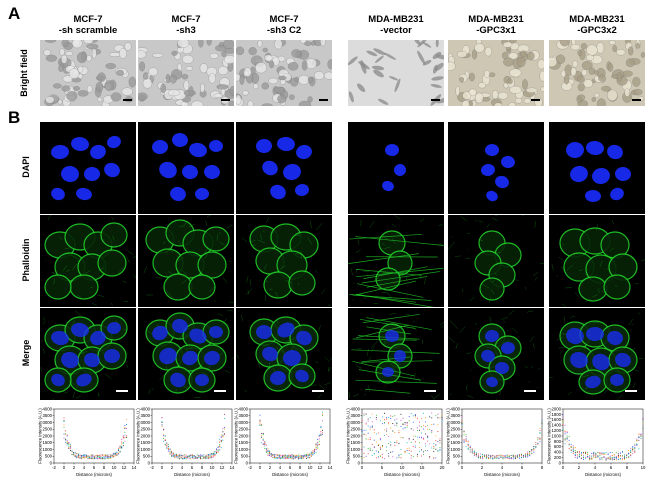 The width and height of the screenshot is (650, 495). What do you see at coordinates (603, 437) in the screenshot?
I see `data-points` at bounding box center [603, 437].